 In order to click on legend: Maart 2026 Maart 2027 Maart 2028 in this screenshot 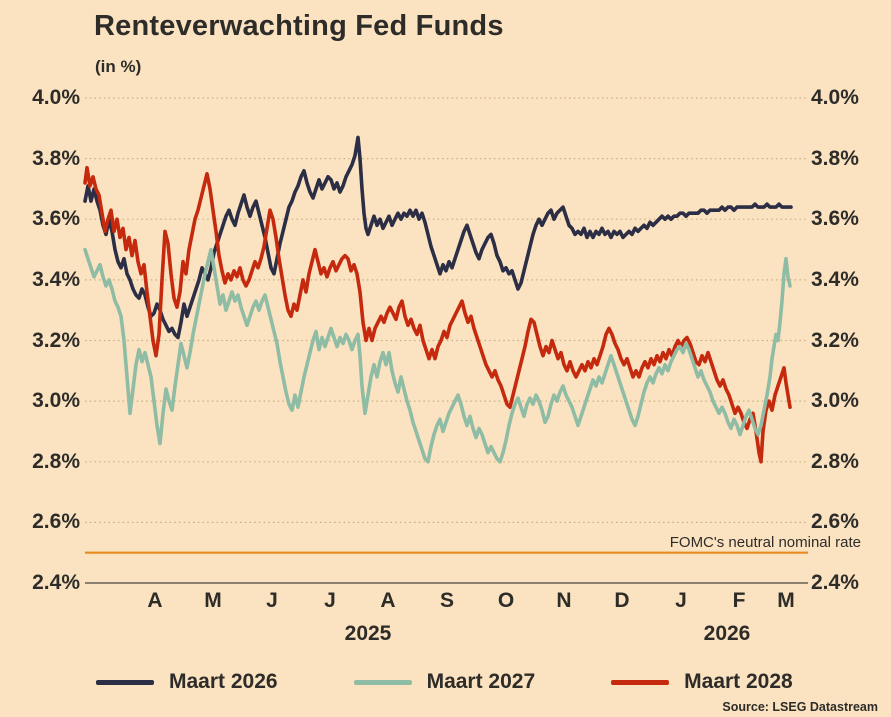, I will do `click(444, 682)`.